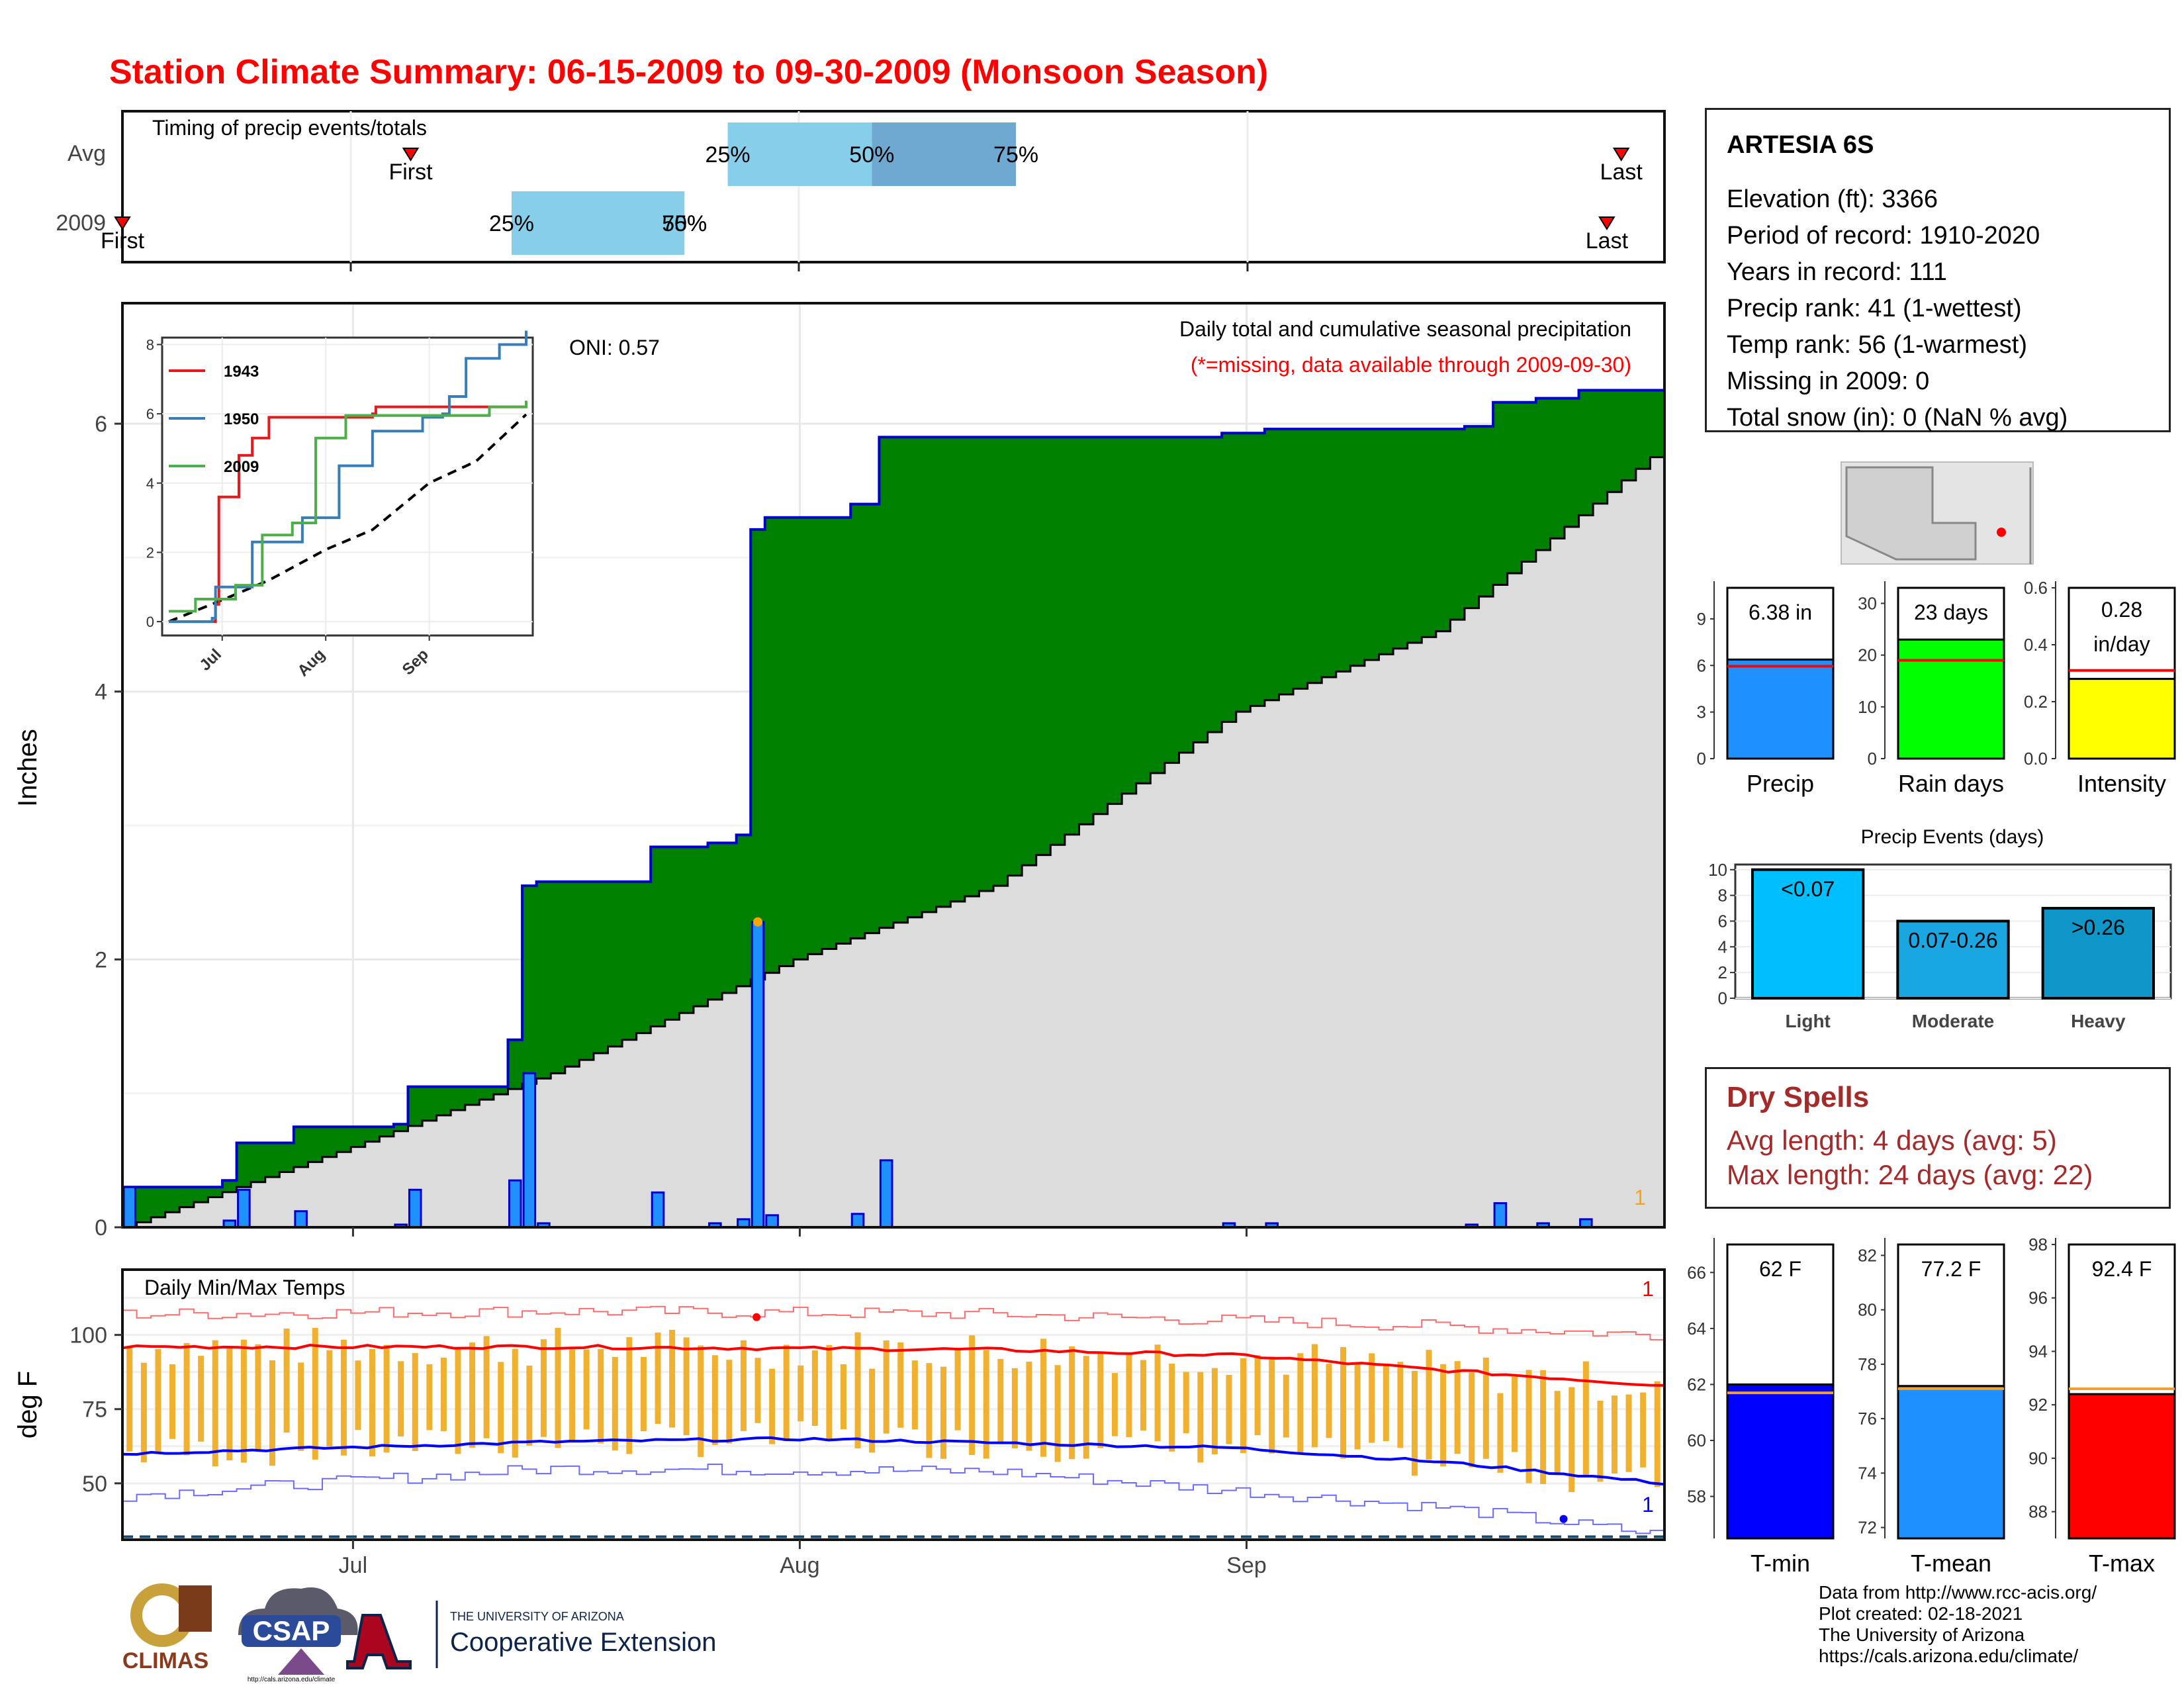  I want to click on events-tick-label: 4, so click(1723, 947).